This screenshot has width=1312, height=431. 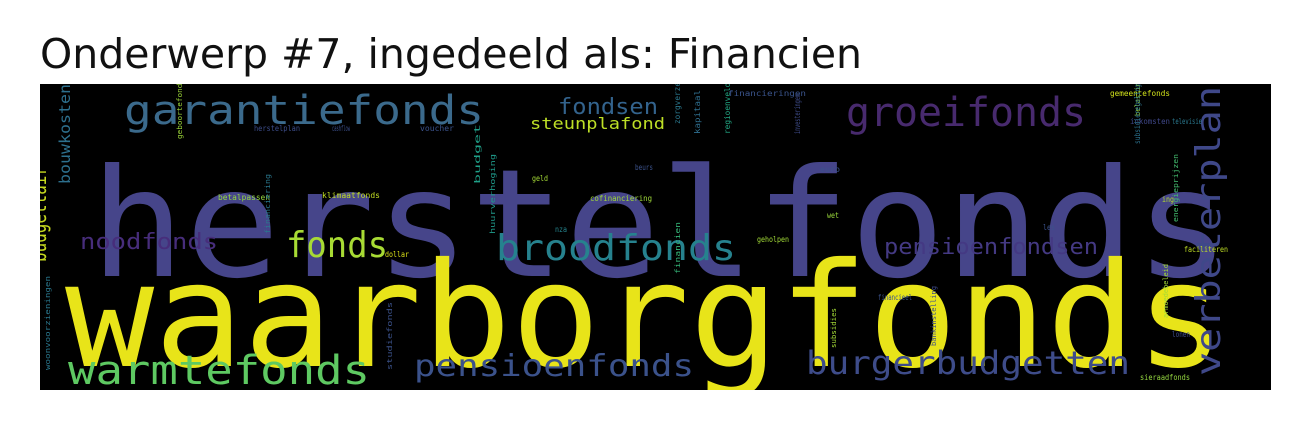 What do you see at coordinates (727, 109) in the screenshot?
I see `word-regioenveloppen: regioenveloppen` at bounding box center [727, 109].